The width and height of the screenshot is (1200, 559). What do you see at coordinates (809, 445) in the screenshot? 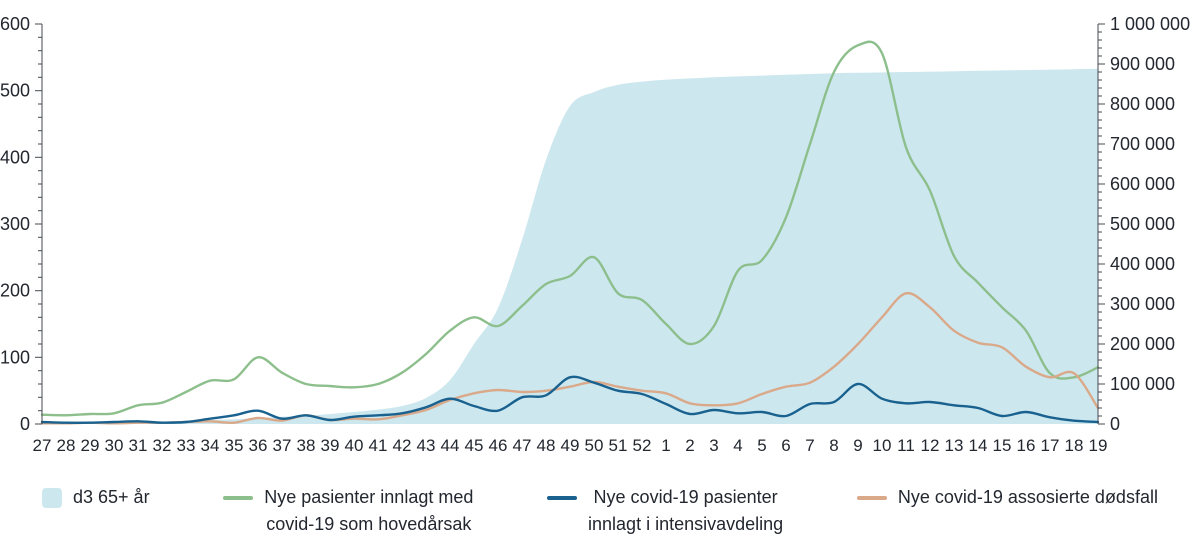
I see `svg-text: 7` at bounding box center [809, 445].